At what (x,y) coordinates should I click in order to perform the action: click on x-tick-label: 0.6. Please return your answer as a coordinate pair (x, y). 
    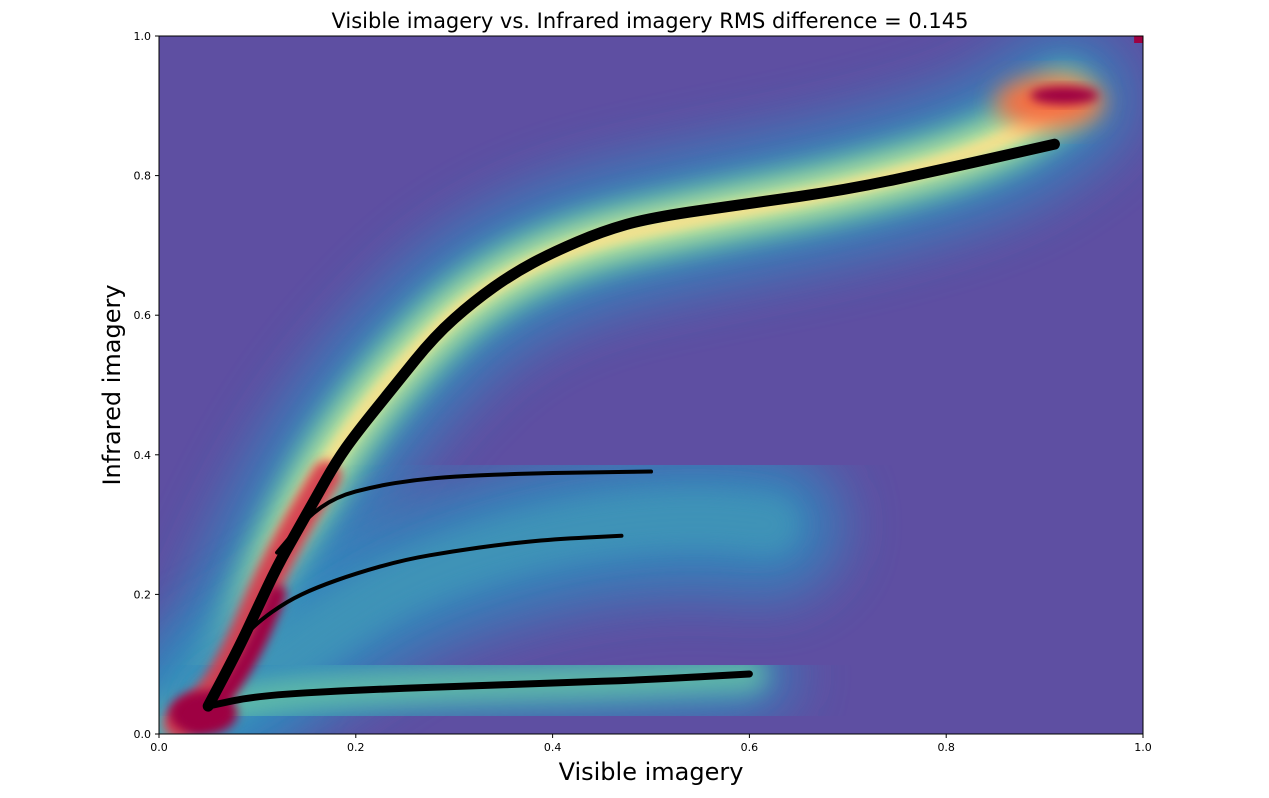
    Looking at the image, I should click on (750, 747).